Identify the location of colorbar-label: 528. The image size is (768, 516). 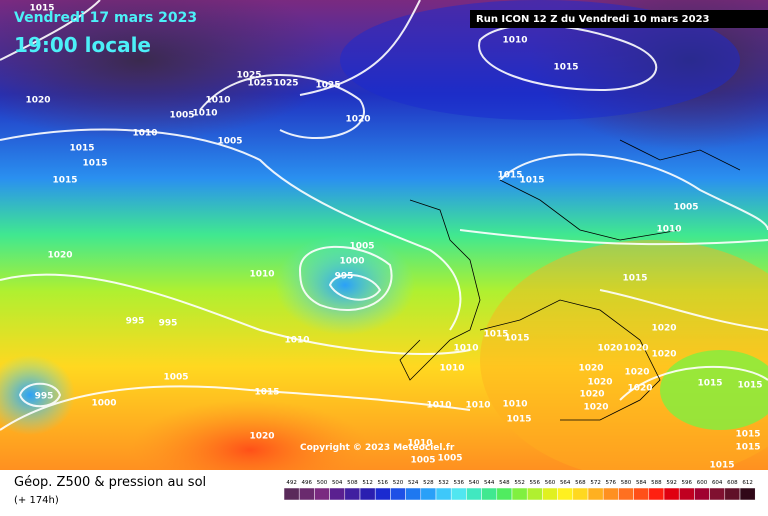
(428, 483).